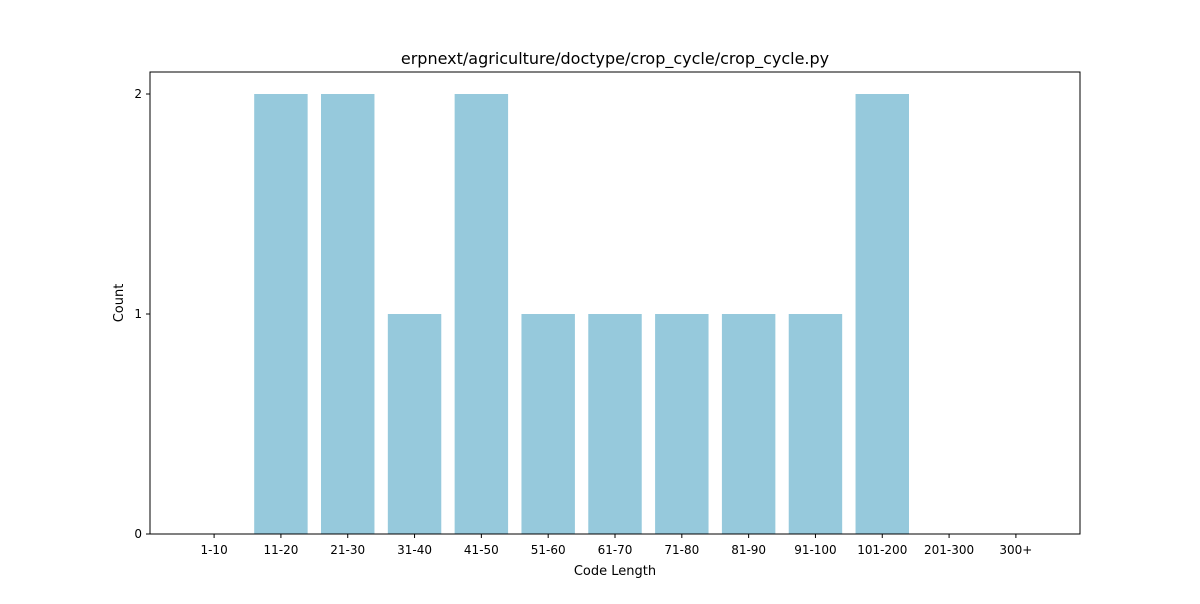 Image resolution: width=1200 pixels, height=604 pixels. Describe the element at coordinates (1015, 550) in the screenshot. I see `x-tick-label-300+: 300+` at that location.